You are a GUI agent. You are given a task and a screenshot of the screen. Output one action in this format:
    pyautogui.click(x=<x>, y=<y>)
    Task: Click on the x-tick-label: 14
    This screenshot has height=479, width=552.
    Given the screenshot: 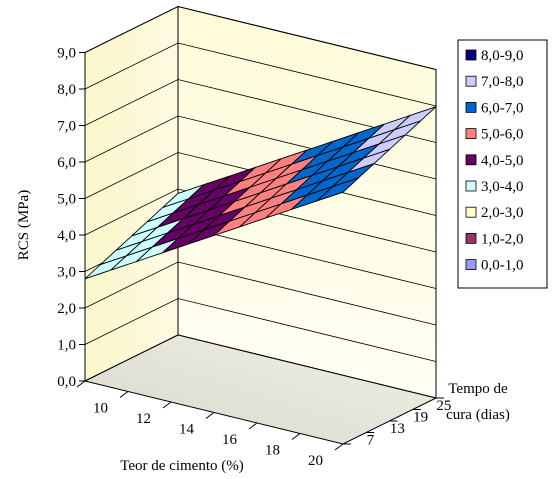 What is the action you would take?
    pyautogui.click(x=187, y=429)
    